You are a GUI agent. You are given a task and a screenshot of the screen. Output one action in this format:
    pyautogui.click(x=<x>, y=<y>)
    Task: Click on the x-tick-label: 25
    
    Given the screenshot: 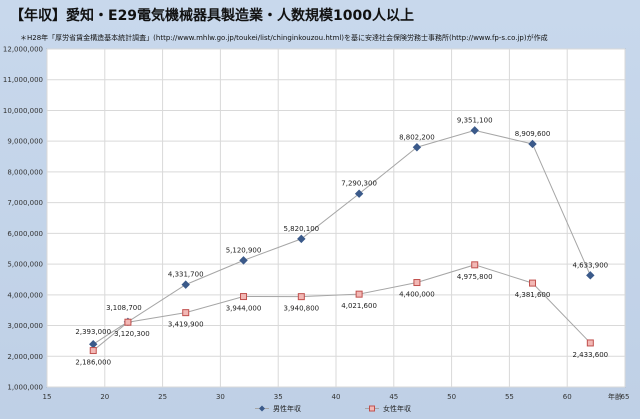 What is the action you would take?
    pyautogui.click(x=162, y=397)
    